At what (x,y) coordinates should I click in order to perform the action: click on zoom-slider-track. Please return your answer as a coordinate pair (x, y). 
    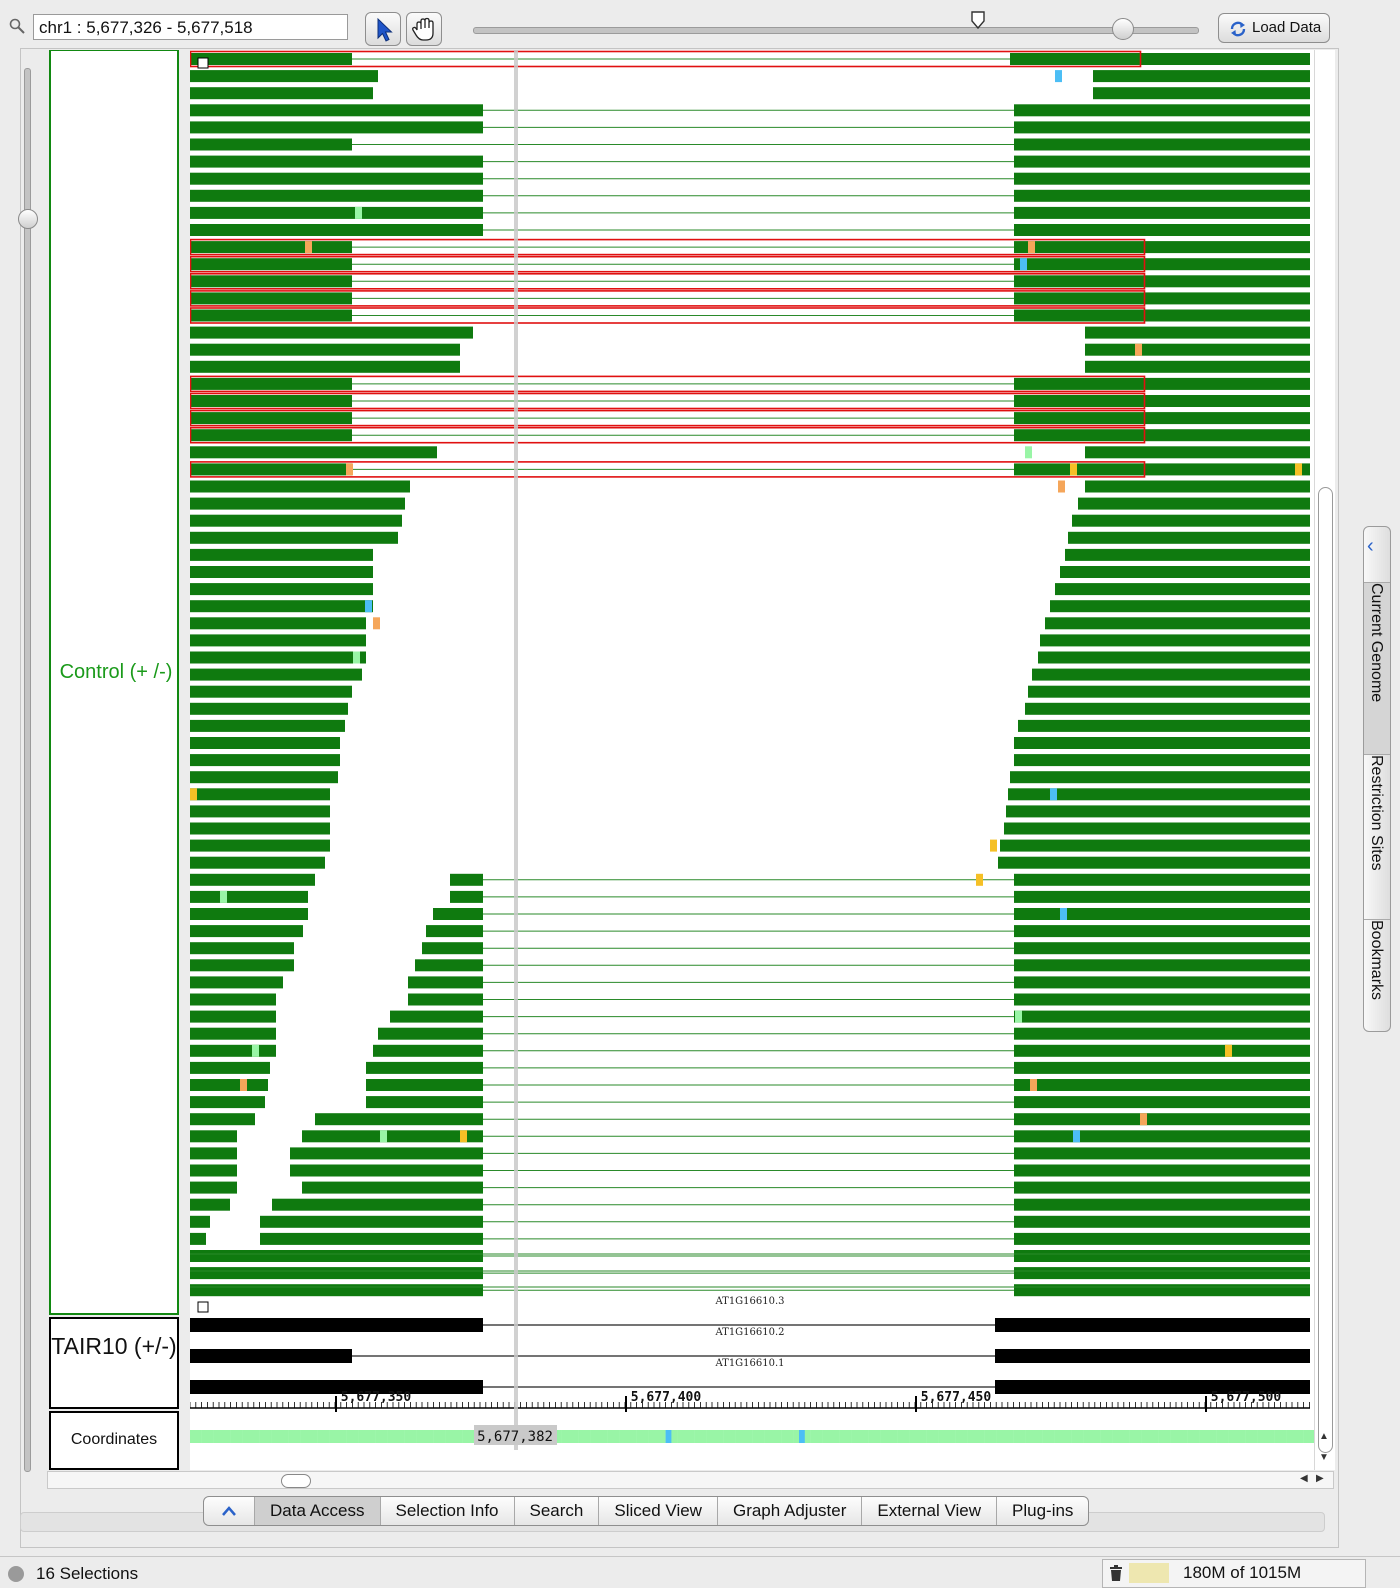
    Looking at the image, I should click on (836, 30).